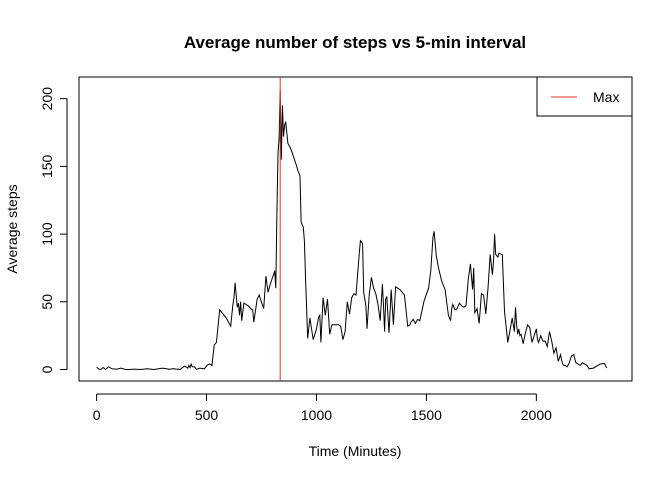 The image size is (672, 480). Describe the element at coordinates (584, 96) in the screenshot. I see `legend: Max` at that location.